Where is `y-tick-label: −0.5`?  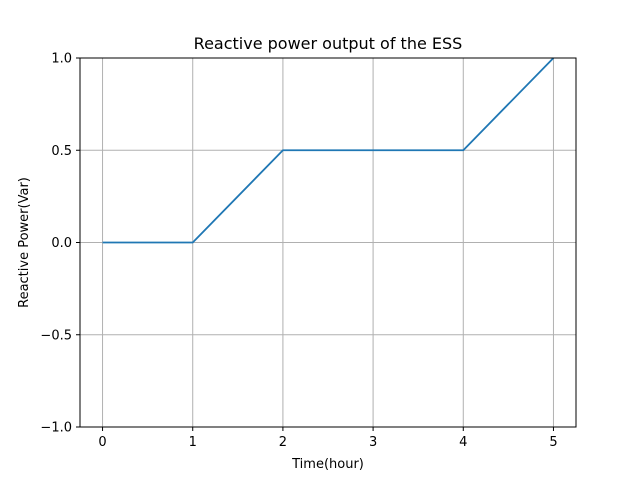
y-tick-label: −0.5 is located at coordinates (56, 335).